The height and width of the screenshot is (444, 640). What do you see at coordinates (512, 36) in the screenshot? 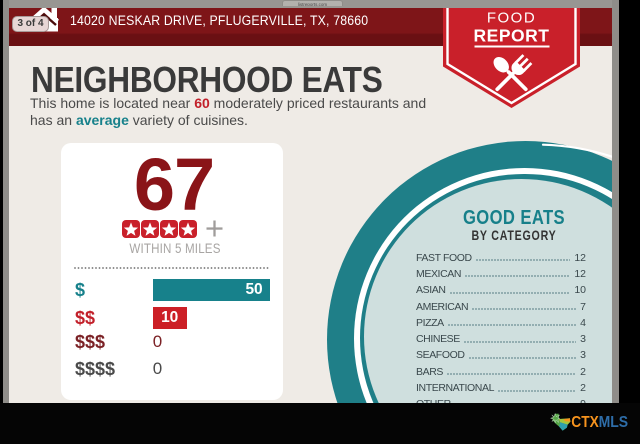
I see `svg-text: REPORT` at bounding box center [512, 36].